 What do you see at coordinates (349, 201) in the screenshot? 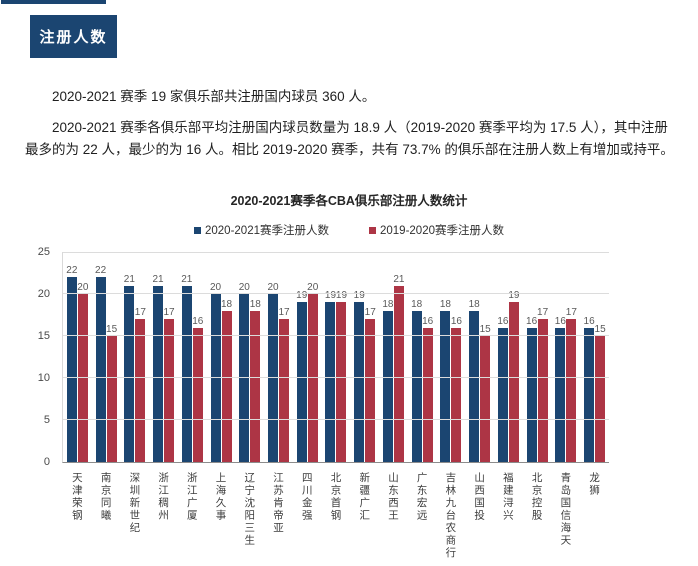
I see `chart-title: 2020-2021赛季各CBA俱乐部注册人数统计` at bounding box center [349, 201].